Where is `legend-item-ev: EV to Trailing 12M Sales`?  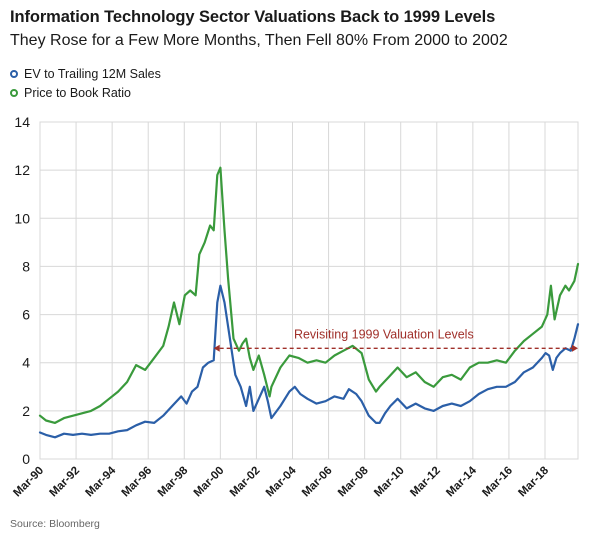 legend-item-ev: EV to Trailing 12M Sales is located at coordinates (85, 73).